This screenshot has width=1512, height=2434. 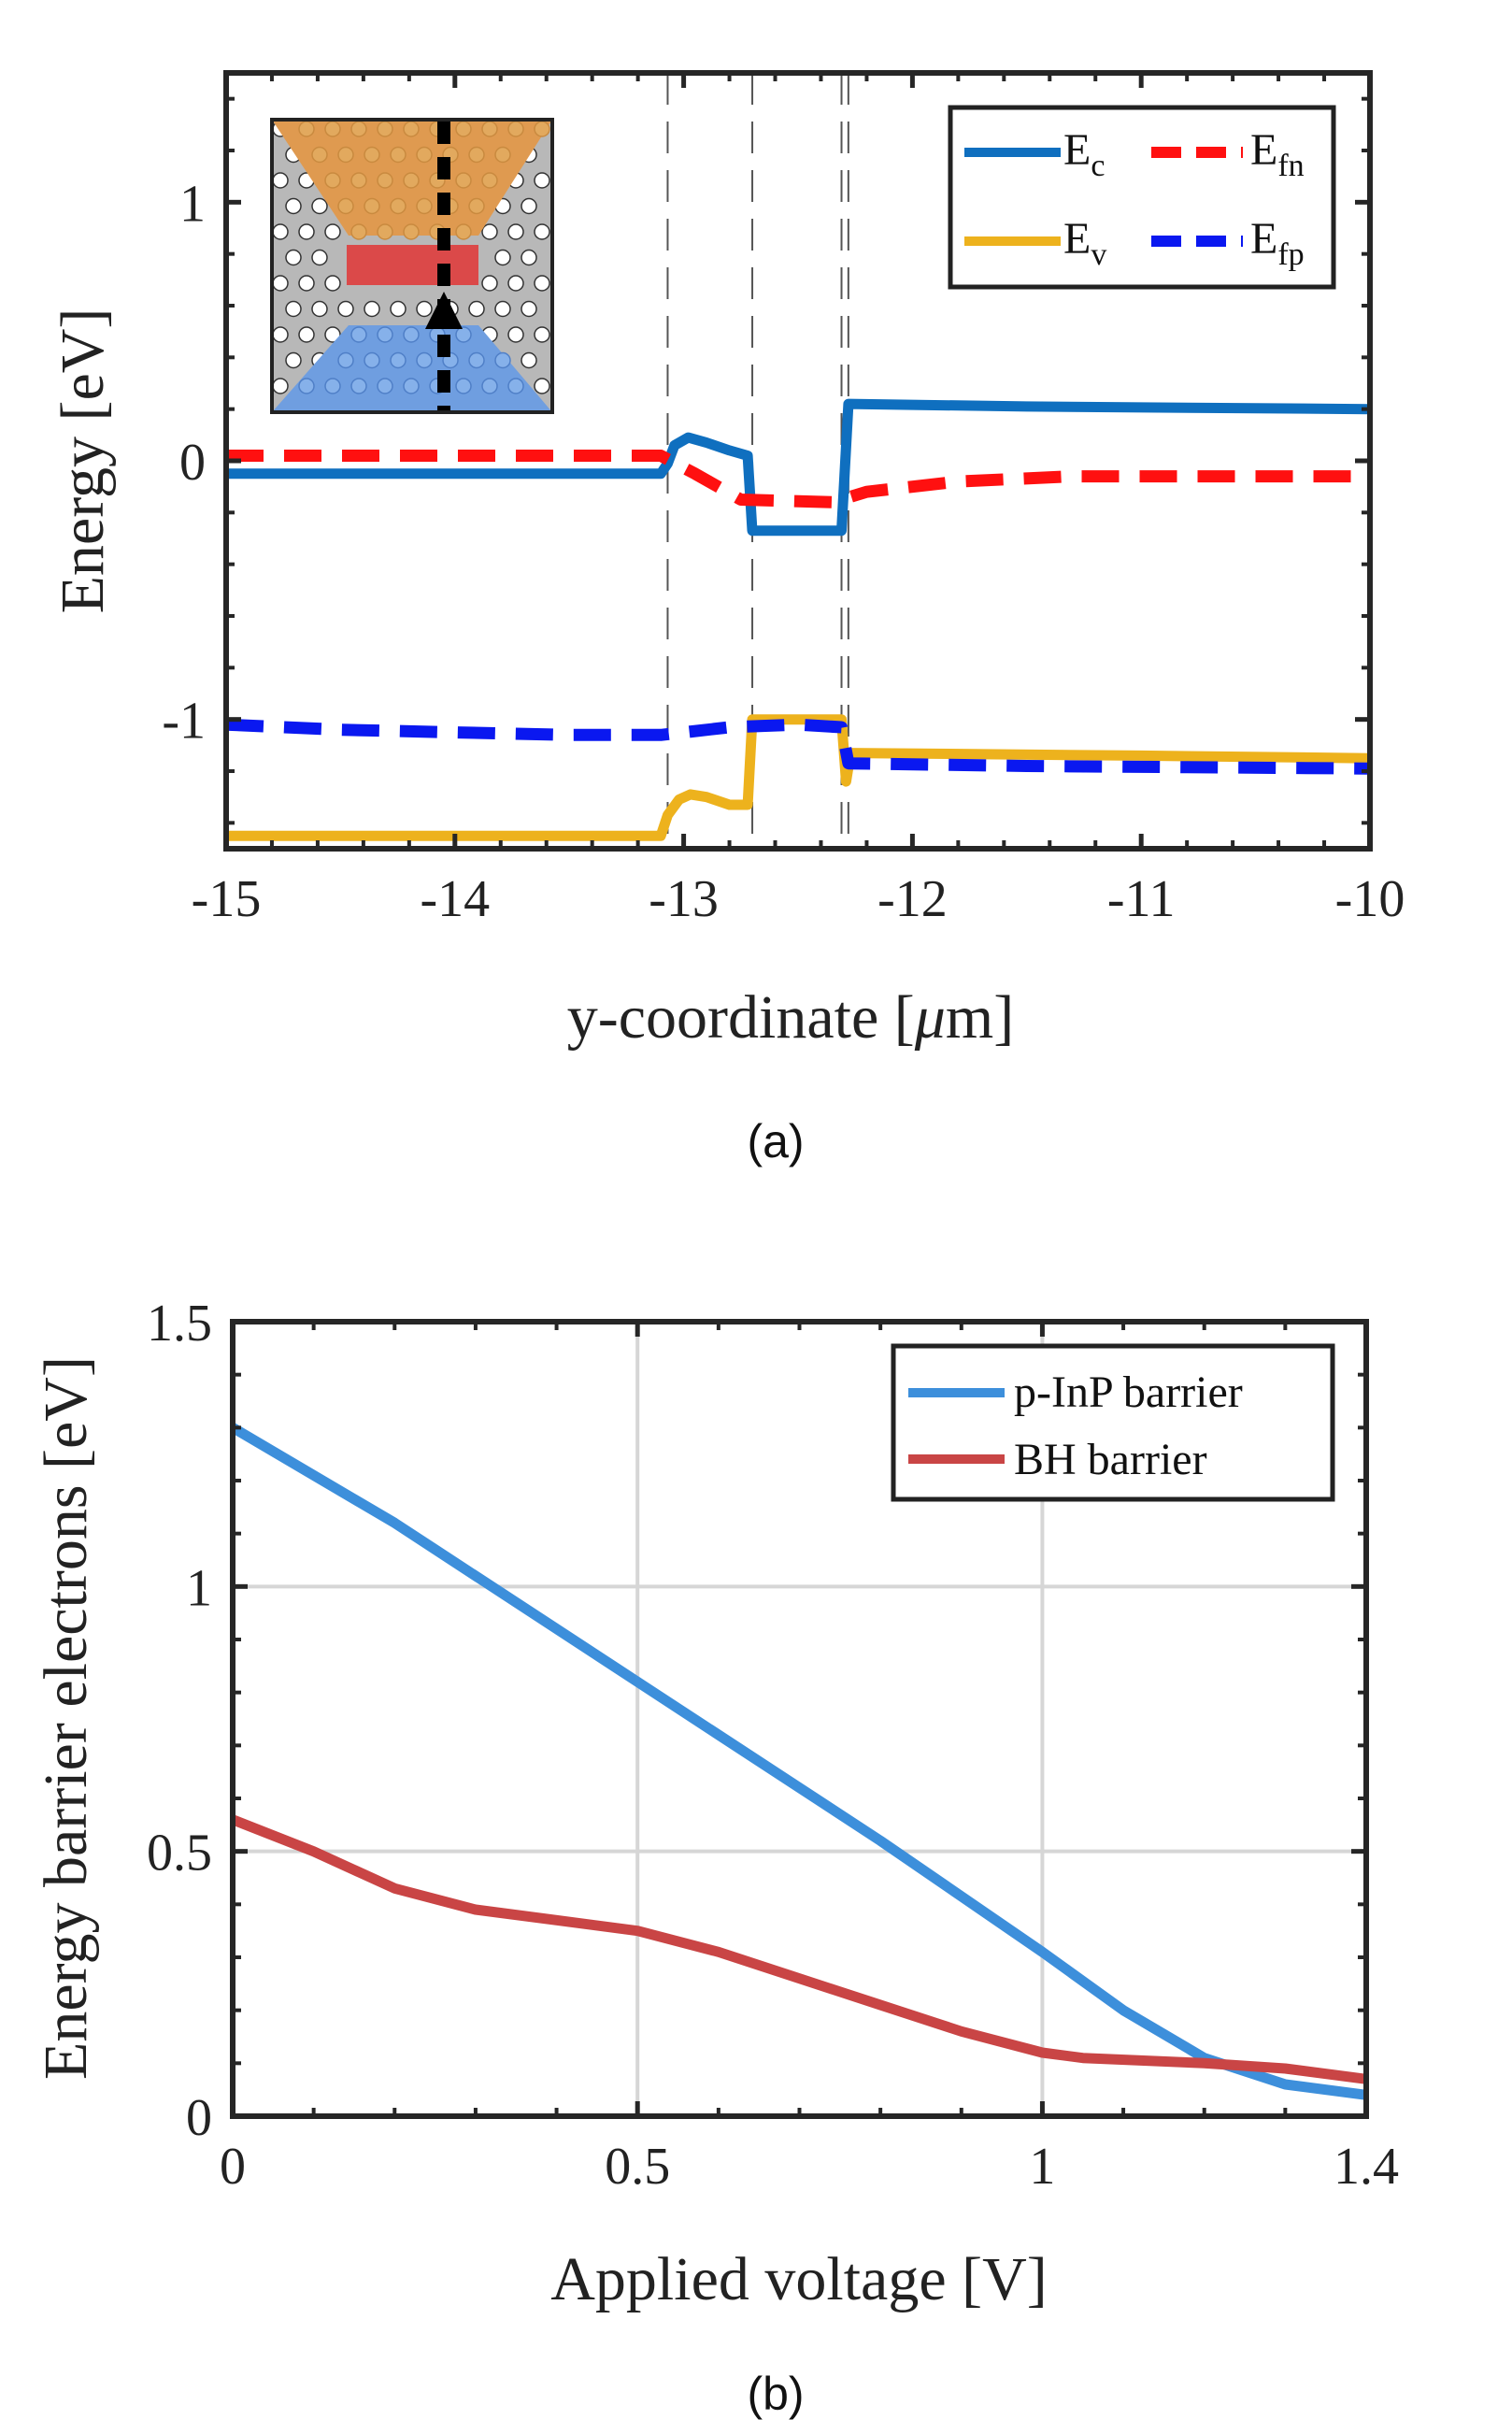 I want to click on series-bh-barrier-line, so click(x=798, y=1949).